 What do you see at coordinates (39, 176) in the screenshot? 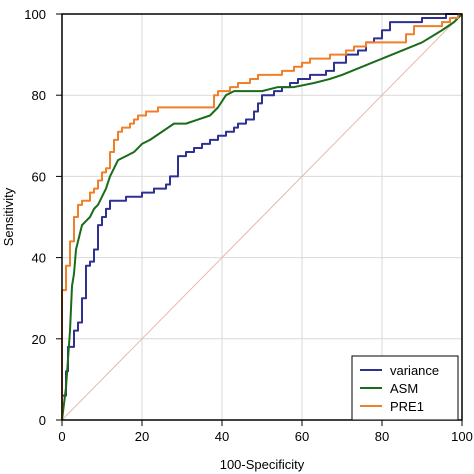
I see `y-tick-label: 60` at bounding box center [39, 176].